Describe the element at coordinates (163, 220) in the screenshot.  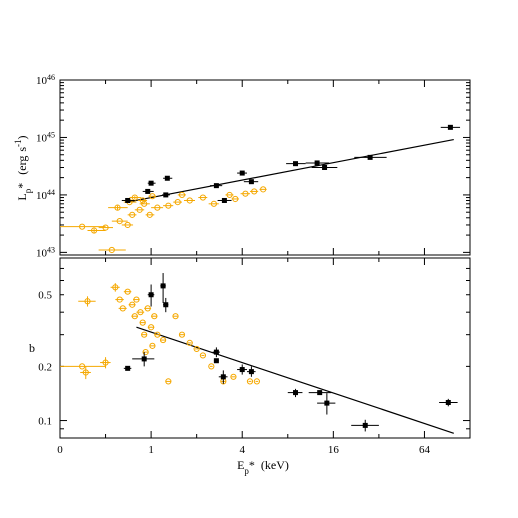
I see `top-orange-series` at that location.